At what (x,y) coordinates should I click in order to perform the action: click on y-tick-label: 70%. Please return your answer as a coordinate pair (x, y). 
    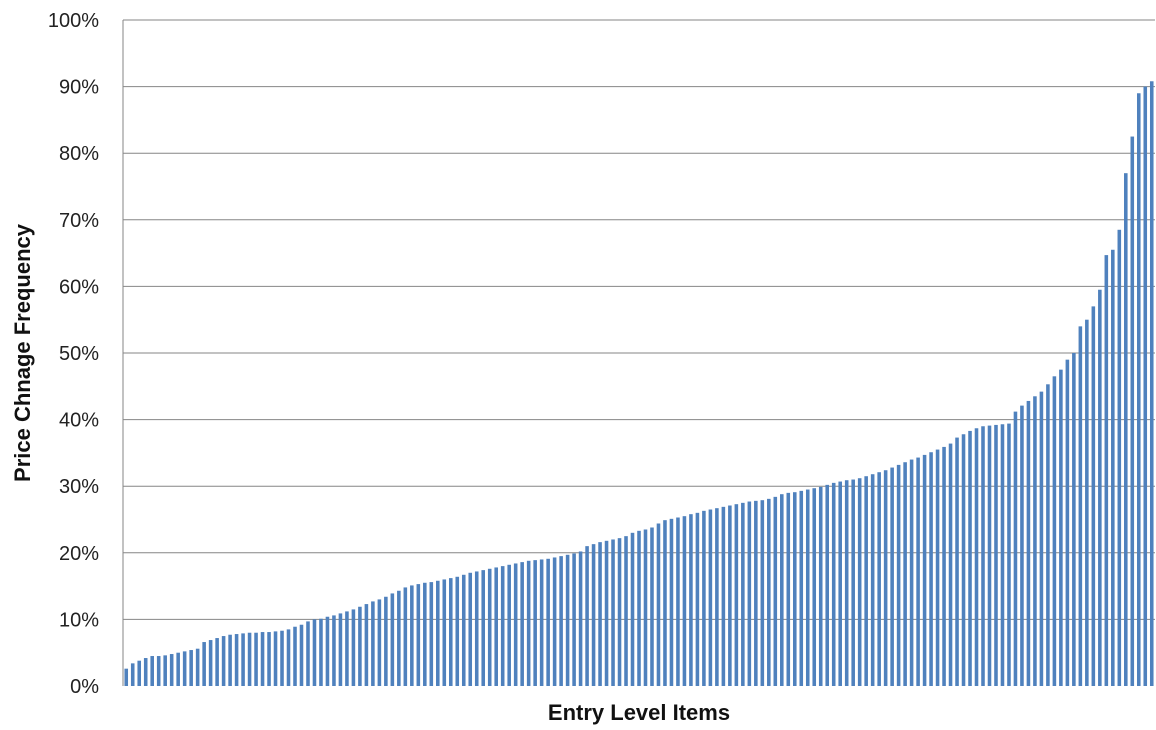
    Looking at the image, I should click on (79, 221).